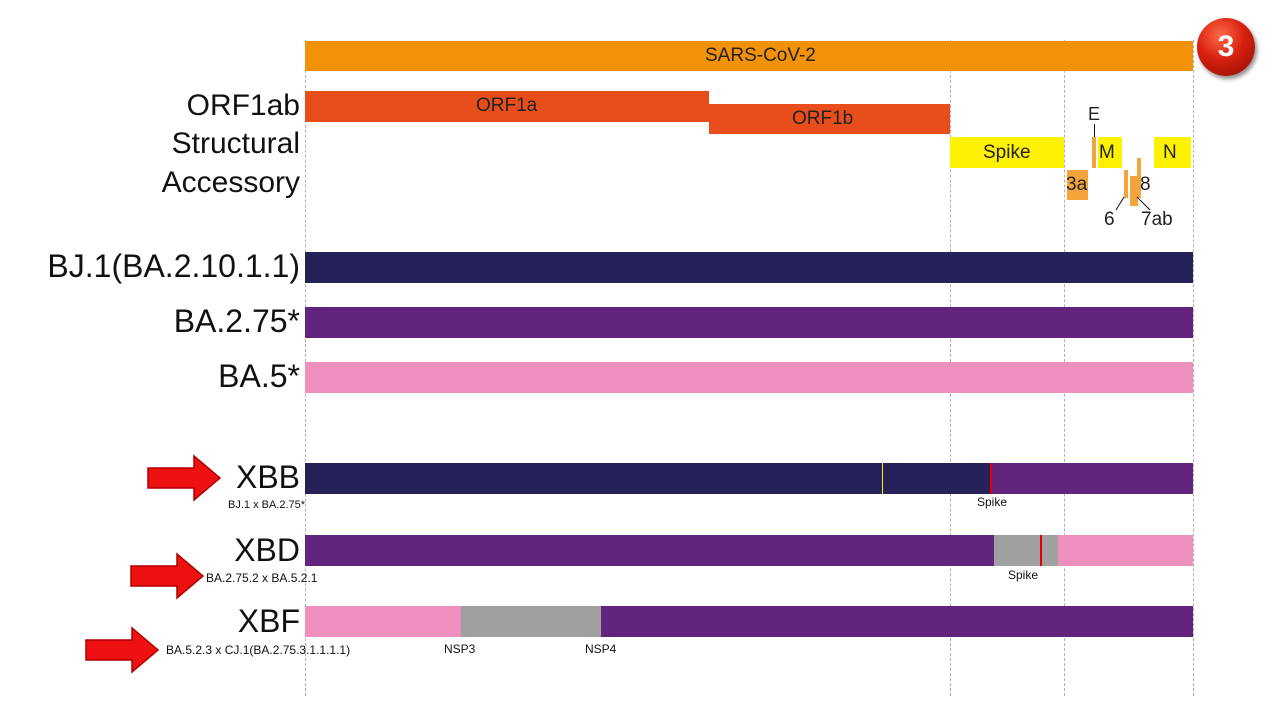  I want to click on xbf-label: XBF, so click(268, 621).